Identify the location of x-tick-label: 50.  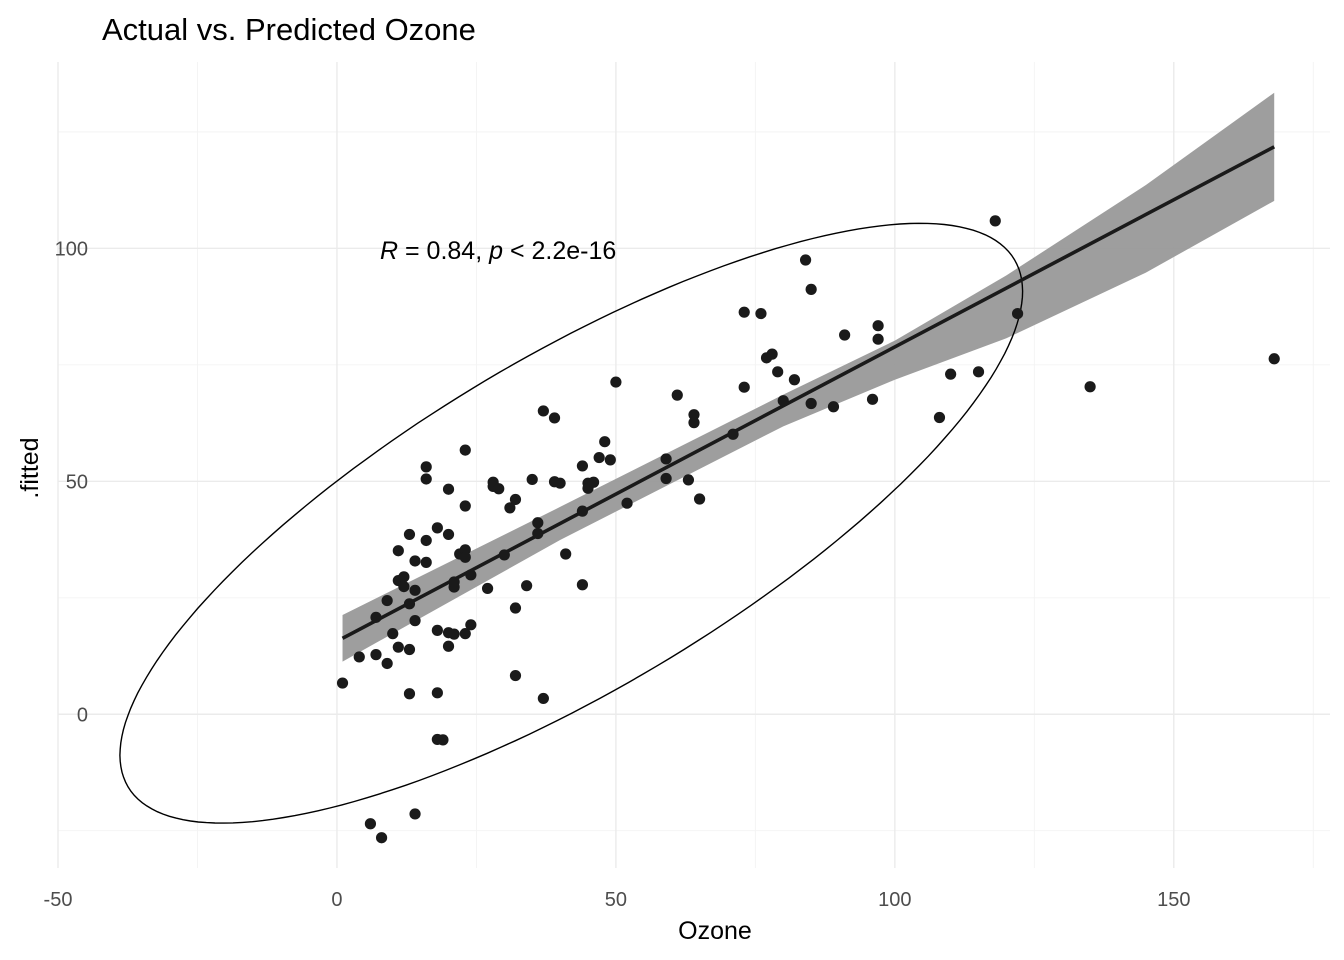
(616, 900).